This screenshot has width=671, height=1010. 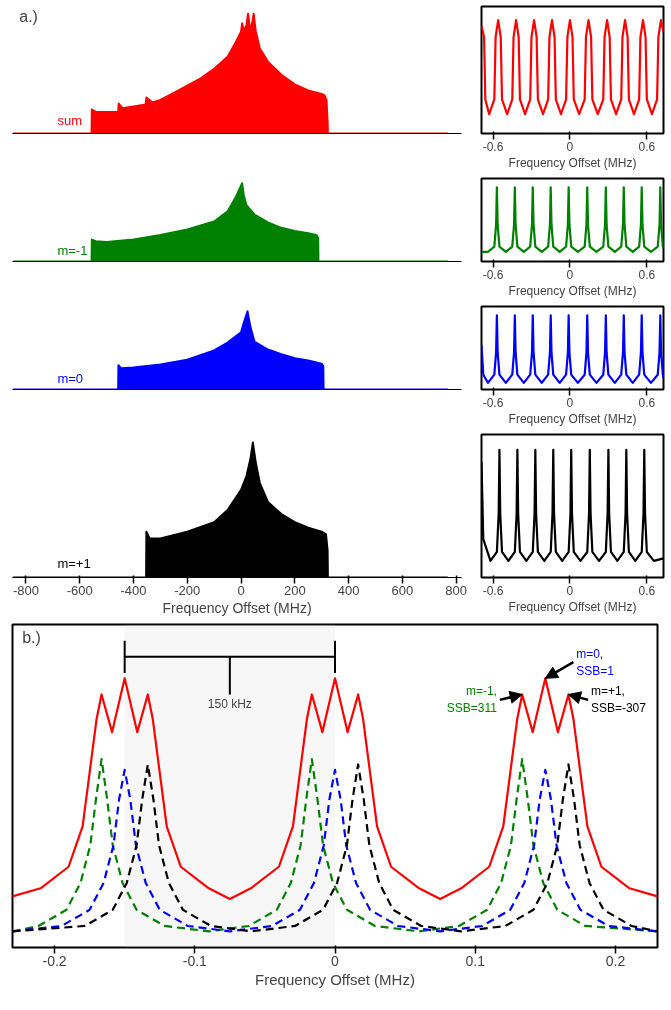 What do you see at coordinates (475, 960) in the screenshot?
I see `x-tick-label: 0.1` at bounding box center [475, 960].